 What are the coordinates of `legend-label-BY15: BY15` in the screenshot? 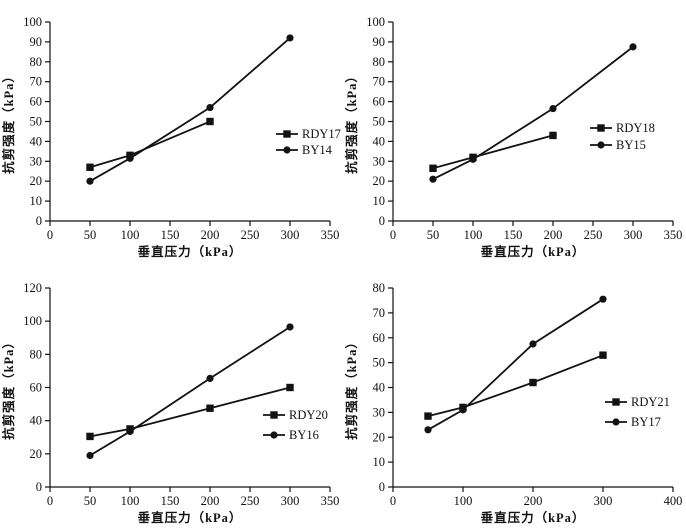 It's located at (631, 145).